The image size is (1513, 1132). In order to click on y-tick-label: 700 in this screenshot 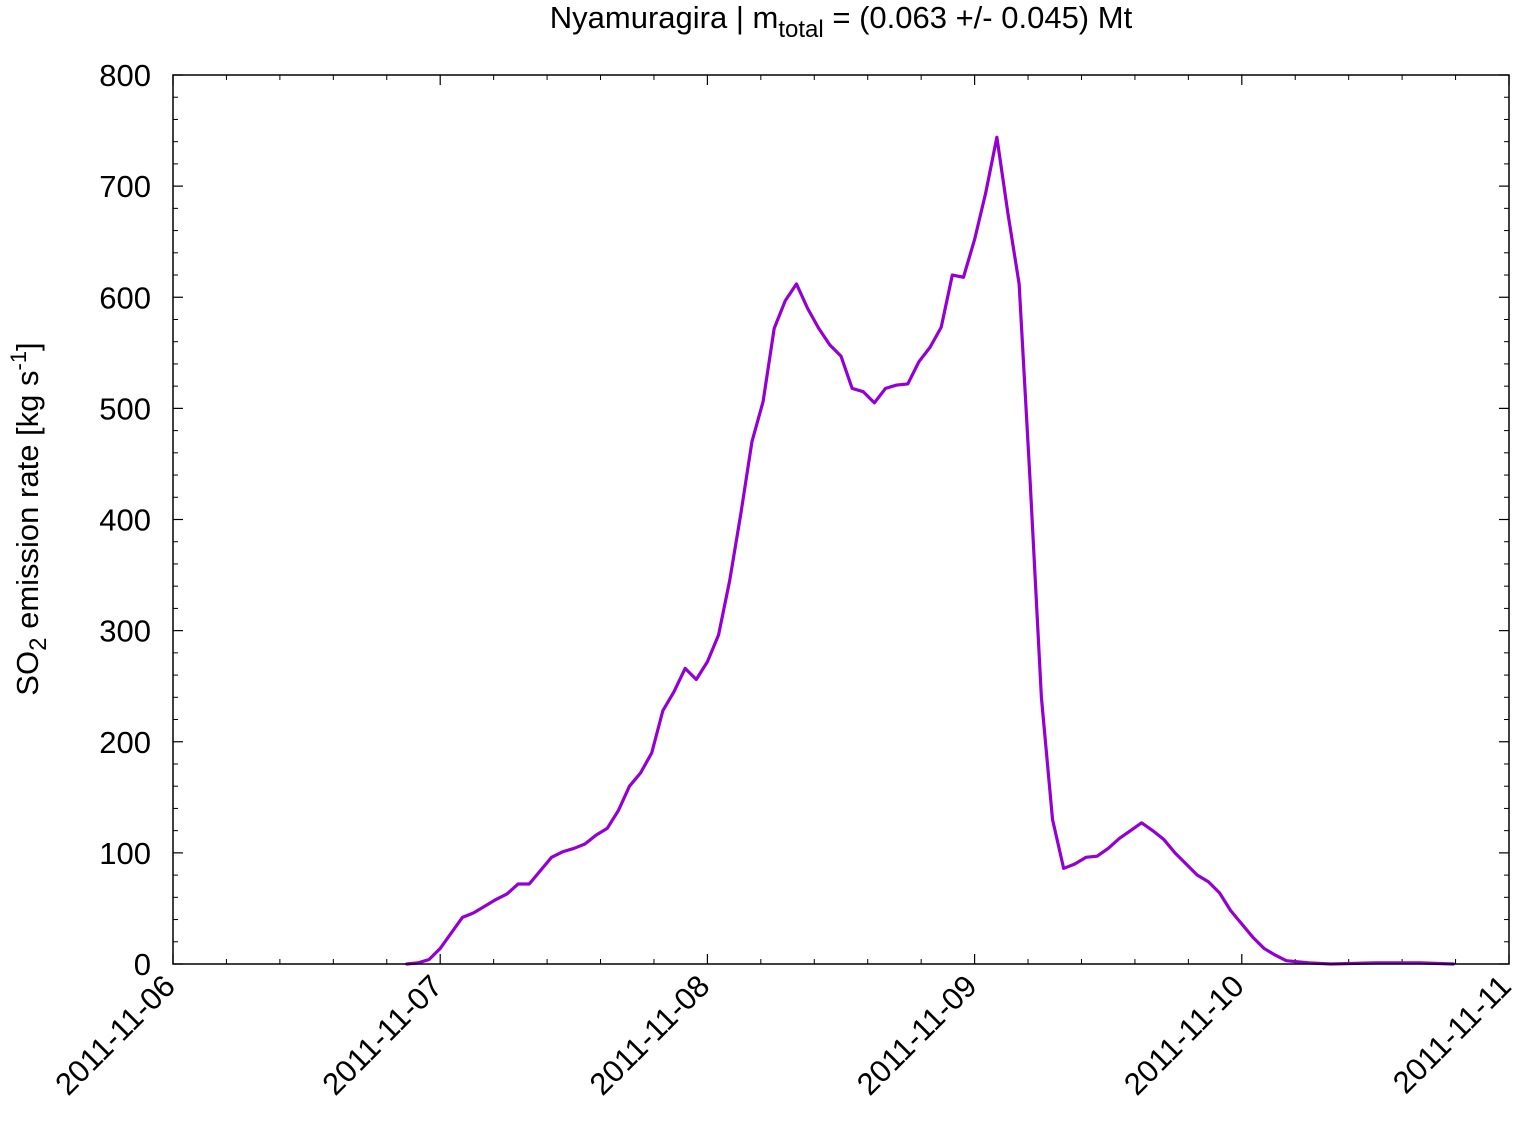, I will do `click(125, 186)`.